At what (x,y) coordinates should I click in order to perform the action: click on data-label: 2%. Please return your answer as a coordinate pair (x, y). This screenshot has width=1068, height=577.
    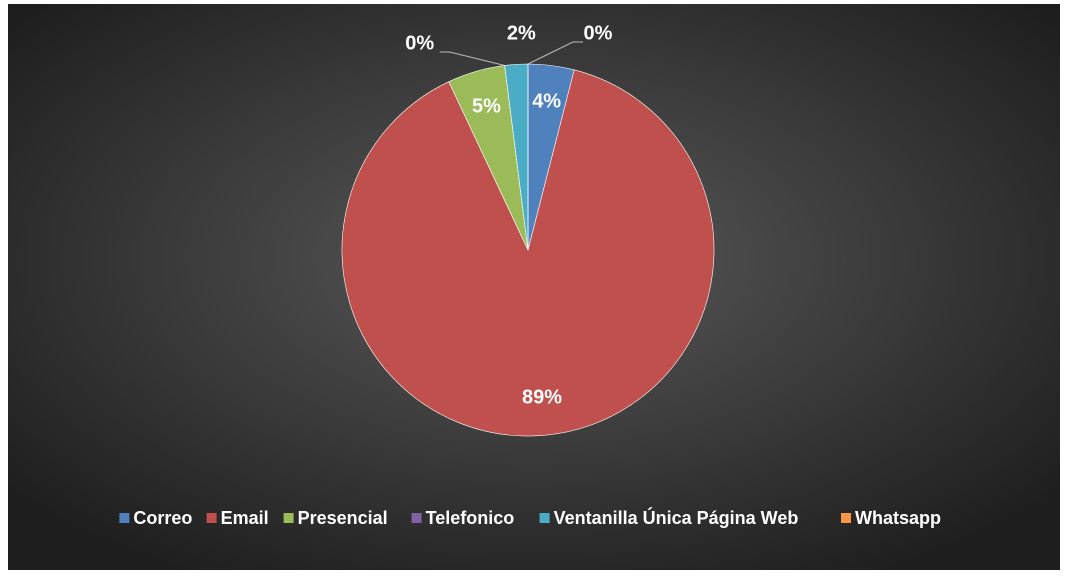
    Looking at the image, I should click on (521, 33).